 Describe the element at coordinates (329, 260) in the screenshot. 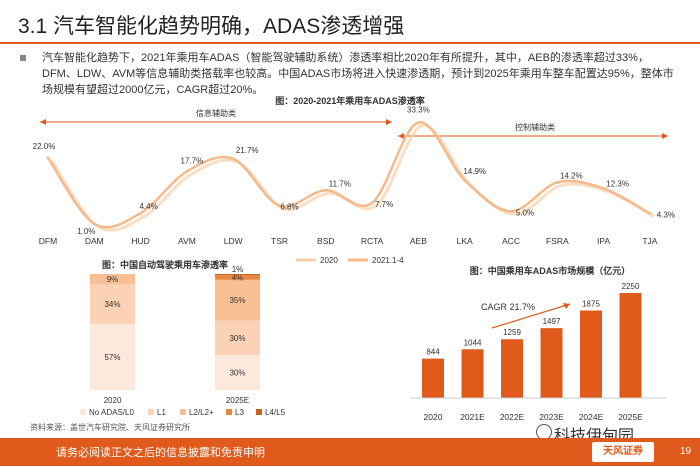

I see `legend-2020-label: 2020` at that location.